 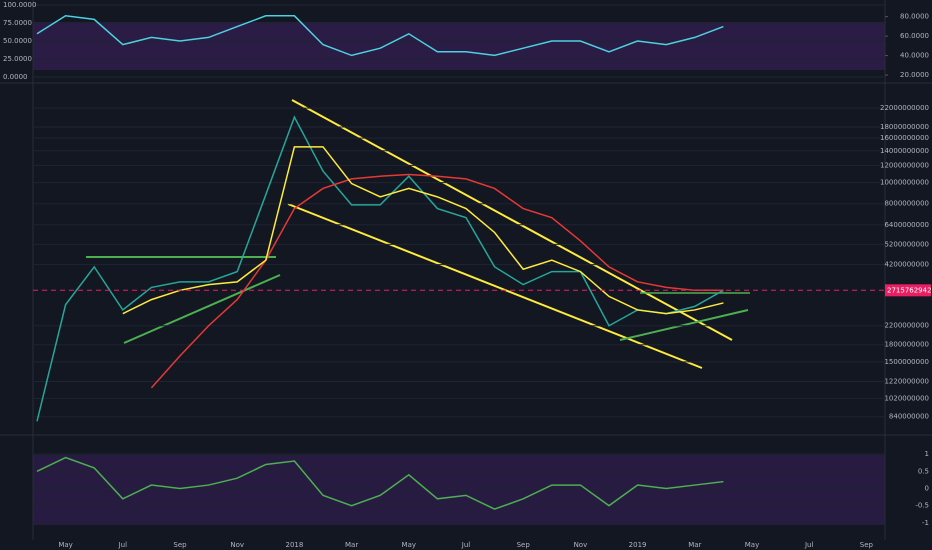 I want to click on x-tick-label: 2018, so click(x=294, y=545).